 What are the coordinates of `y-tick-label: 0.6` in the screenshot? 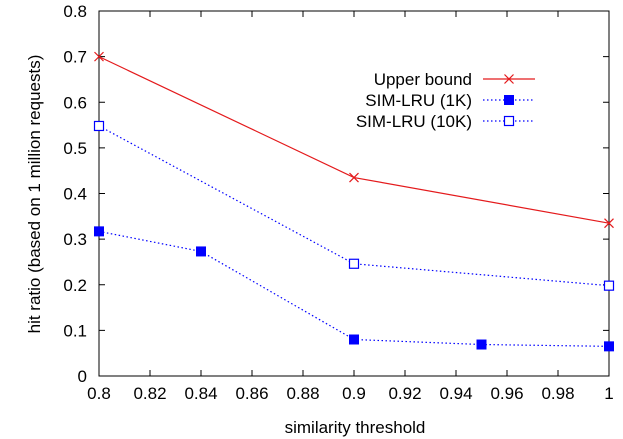 It's located at (75, 102).